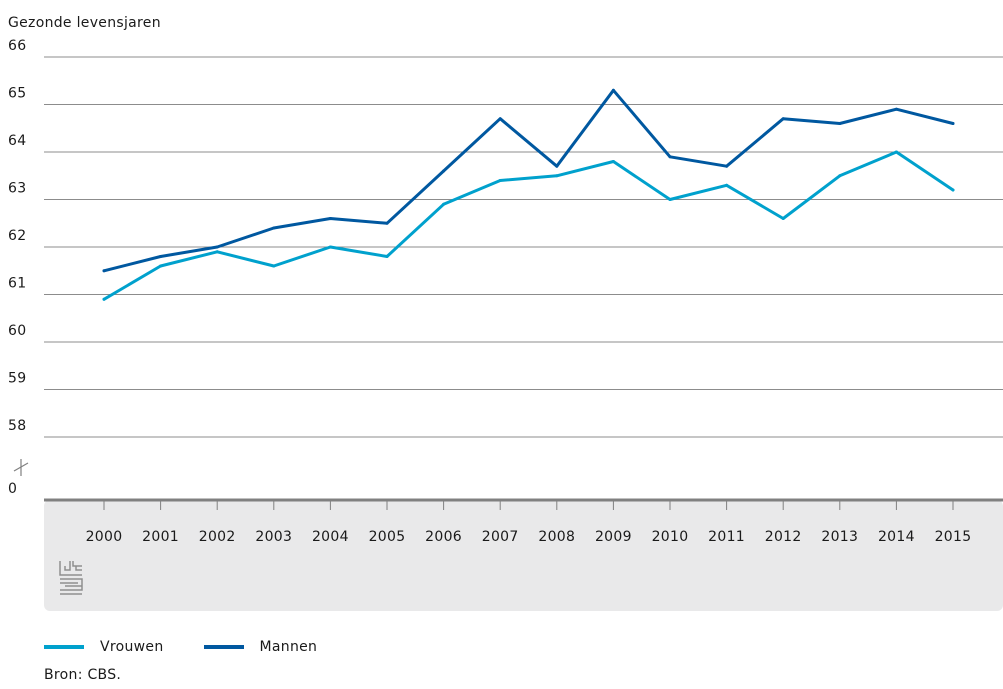  What do you see at coordinates (953, 537) in the screenshot?
I see `x-tick-label: 2015` at bounding box center [953, 537].